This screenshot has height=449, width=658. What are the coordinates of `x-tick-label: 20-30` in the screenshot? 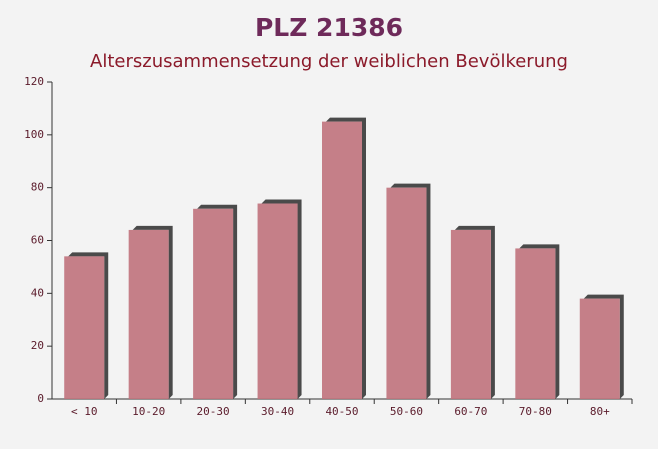 It's located at (213, 411).